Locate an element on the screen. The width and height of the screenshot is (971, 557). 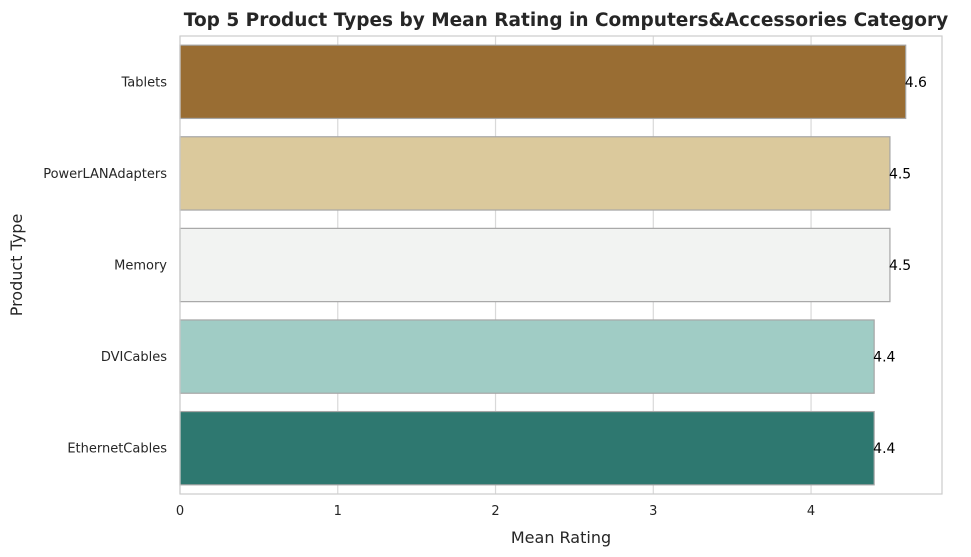
y-tick-label: Tablets is located at coordinates (144, 82).